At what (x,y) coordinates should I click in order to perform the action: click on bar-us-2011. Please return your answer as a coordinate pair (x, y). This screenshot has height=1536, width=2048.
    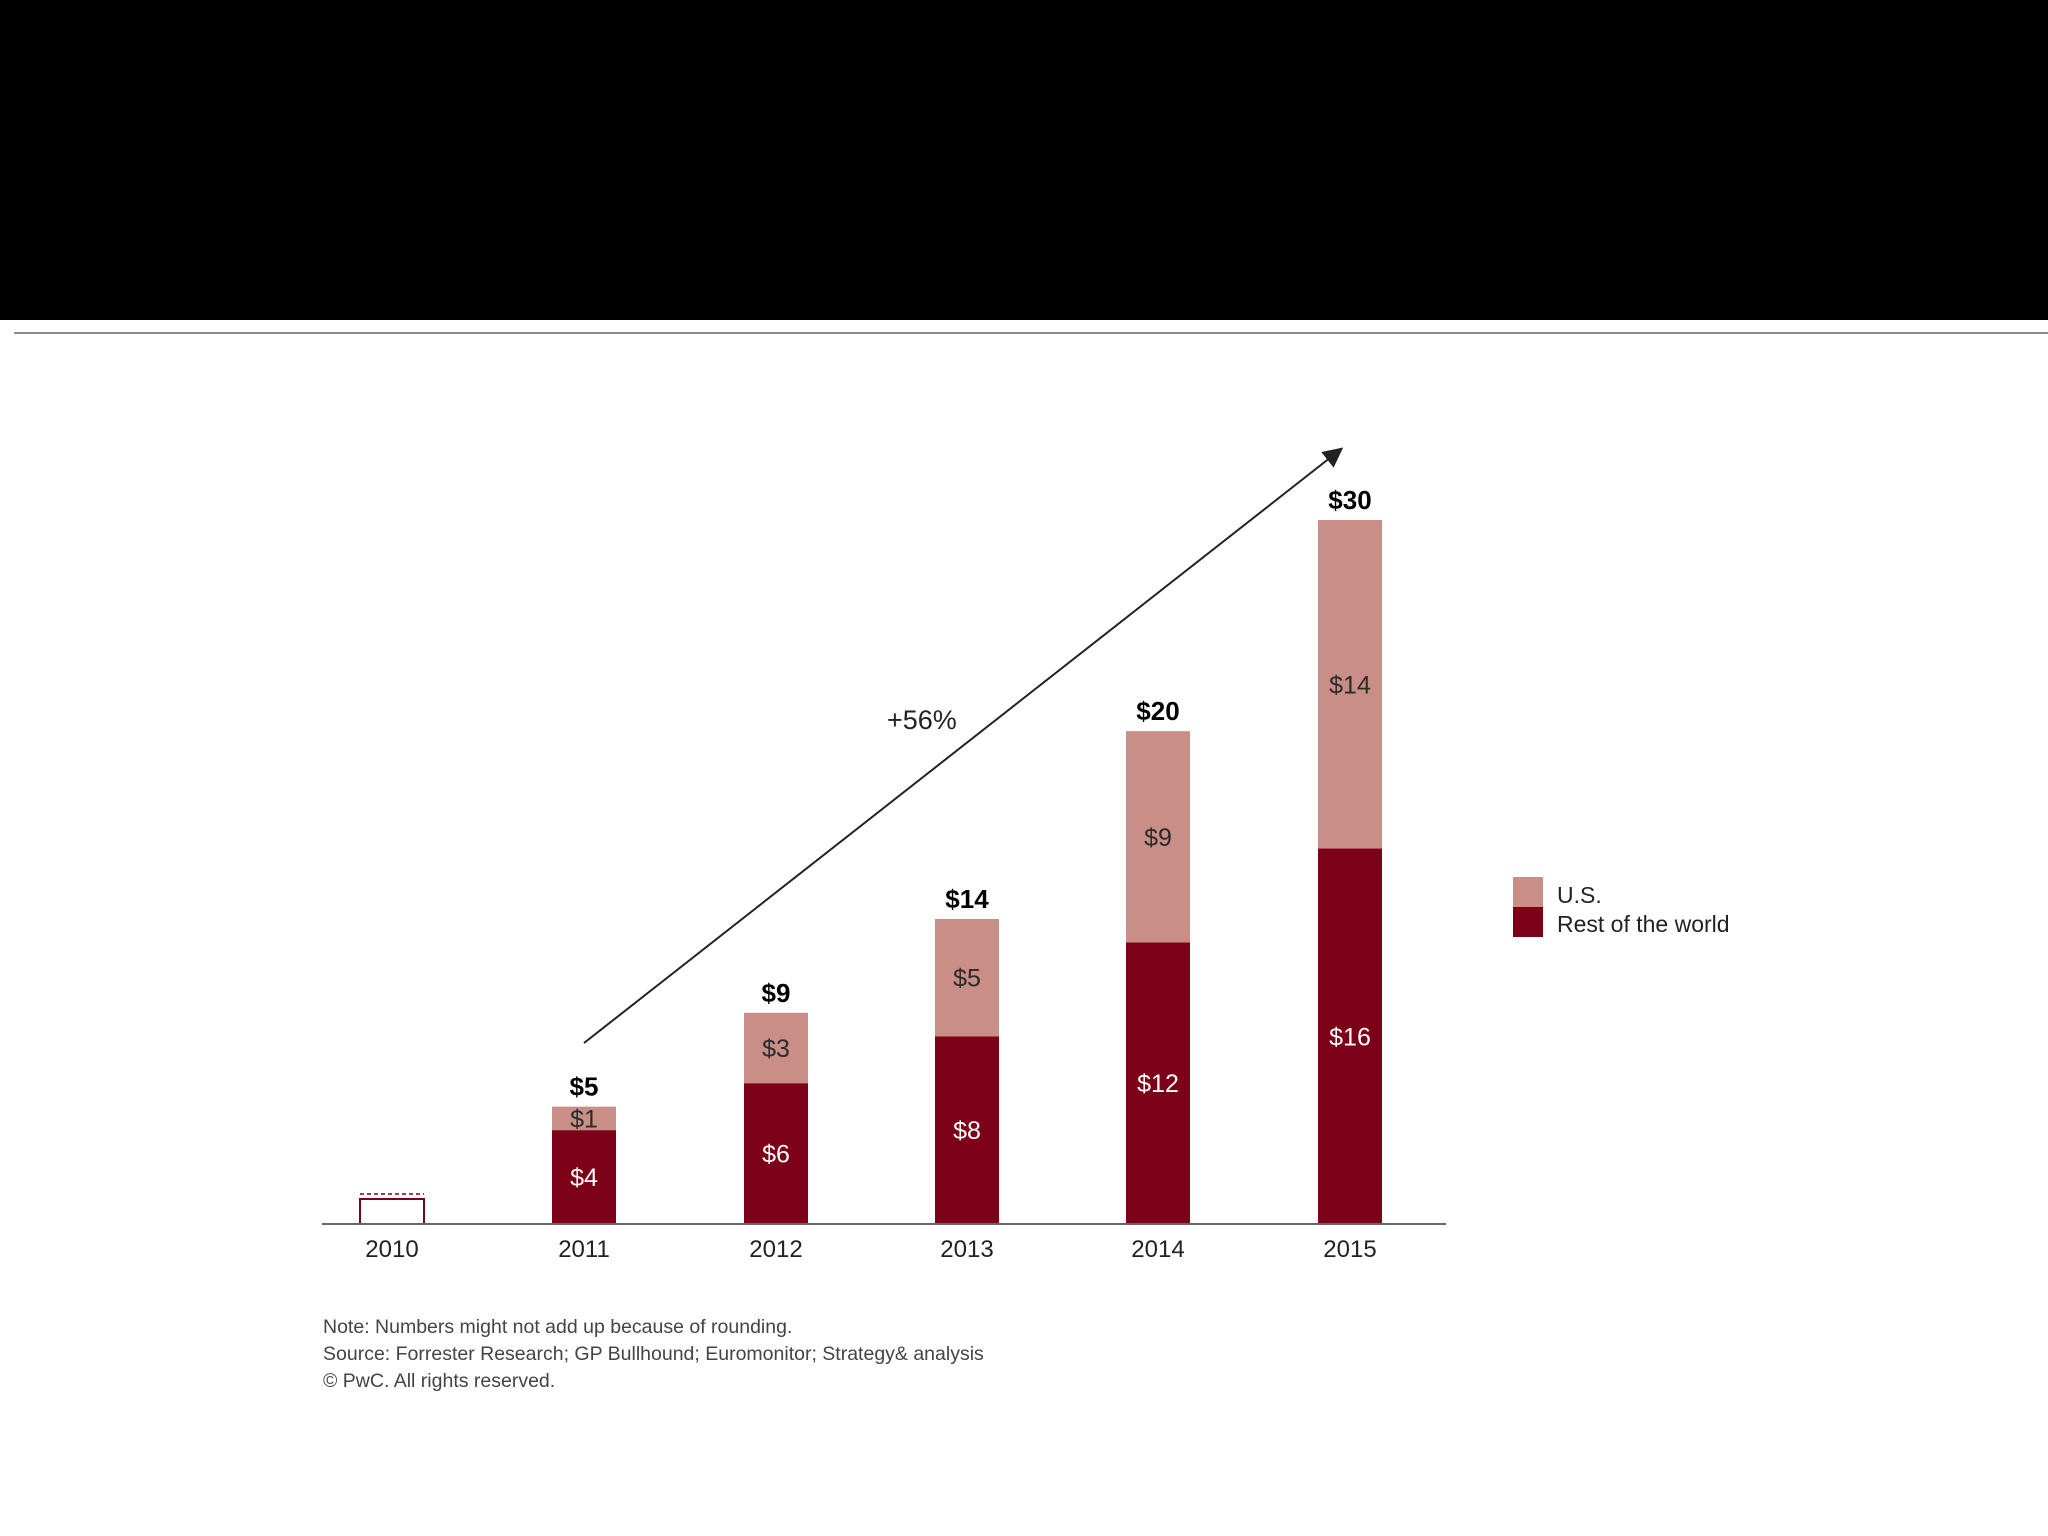
    Looking at the image, I should click on (584, 1118).